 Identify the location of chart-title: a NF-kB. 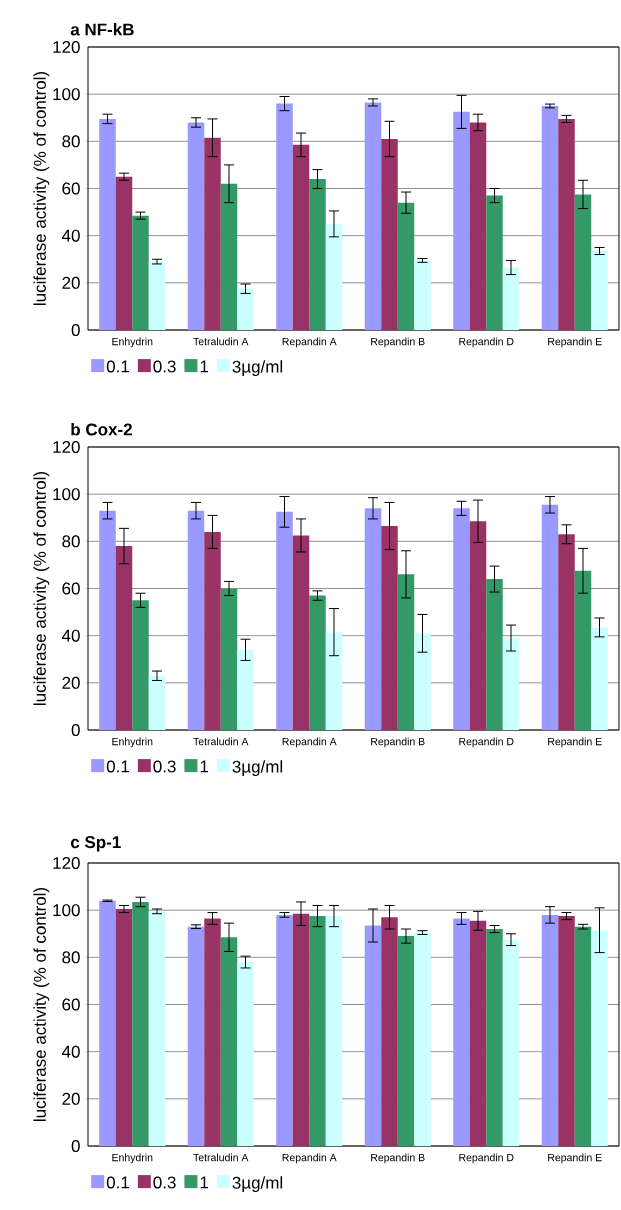
(102, 29).